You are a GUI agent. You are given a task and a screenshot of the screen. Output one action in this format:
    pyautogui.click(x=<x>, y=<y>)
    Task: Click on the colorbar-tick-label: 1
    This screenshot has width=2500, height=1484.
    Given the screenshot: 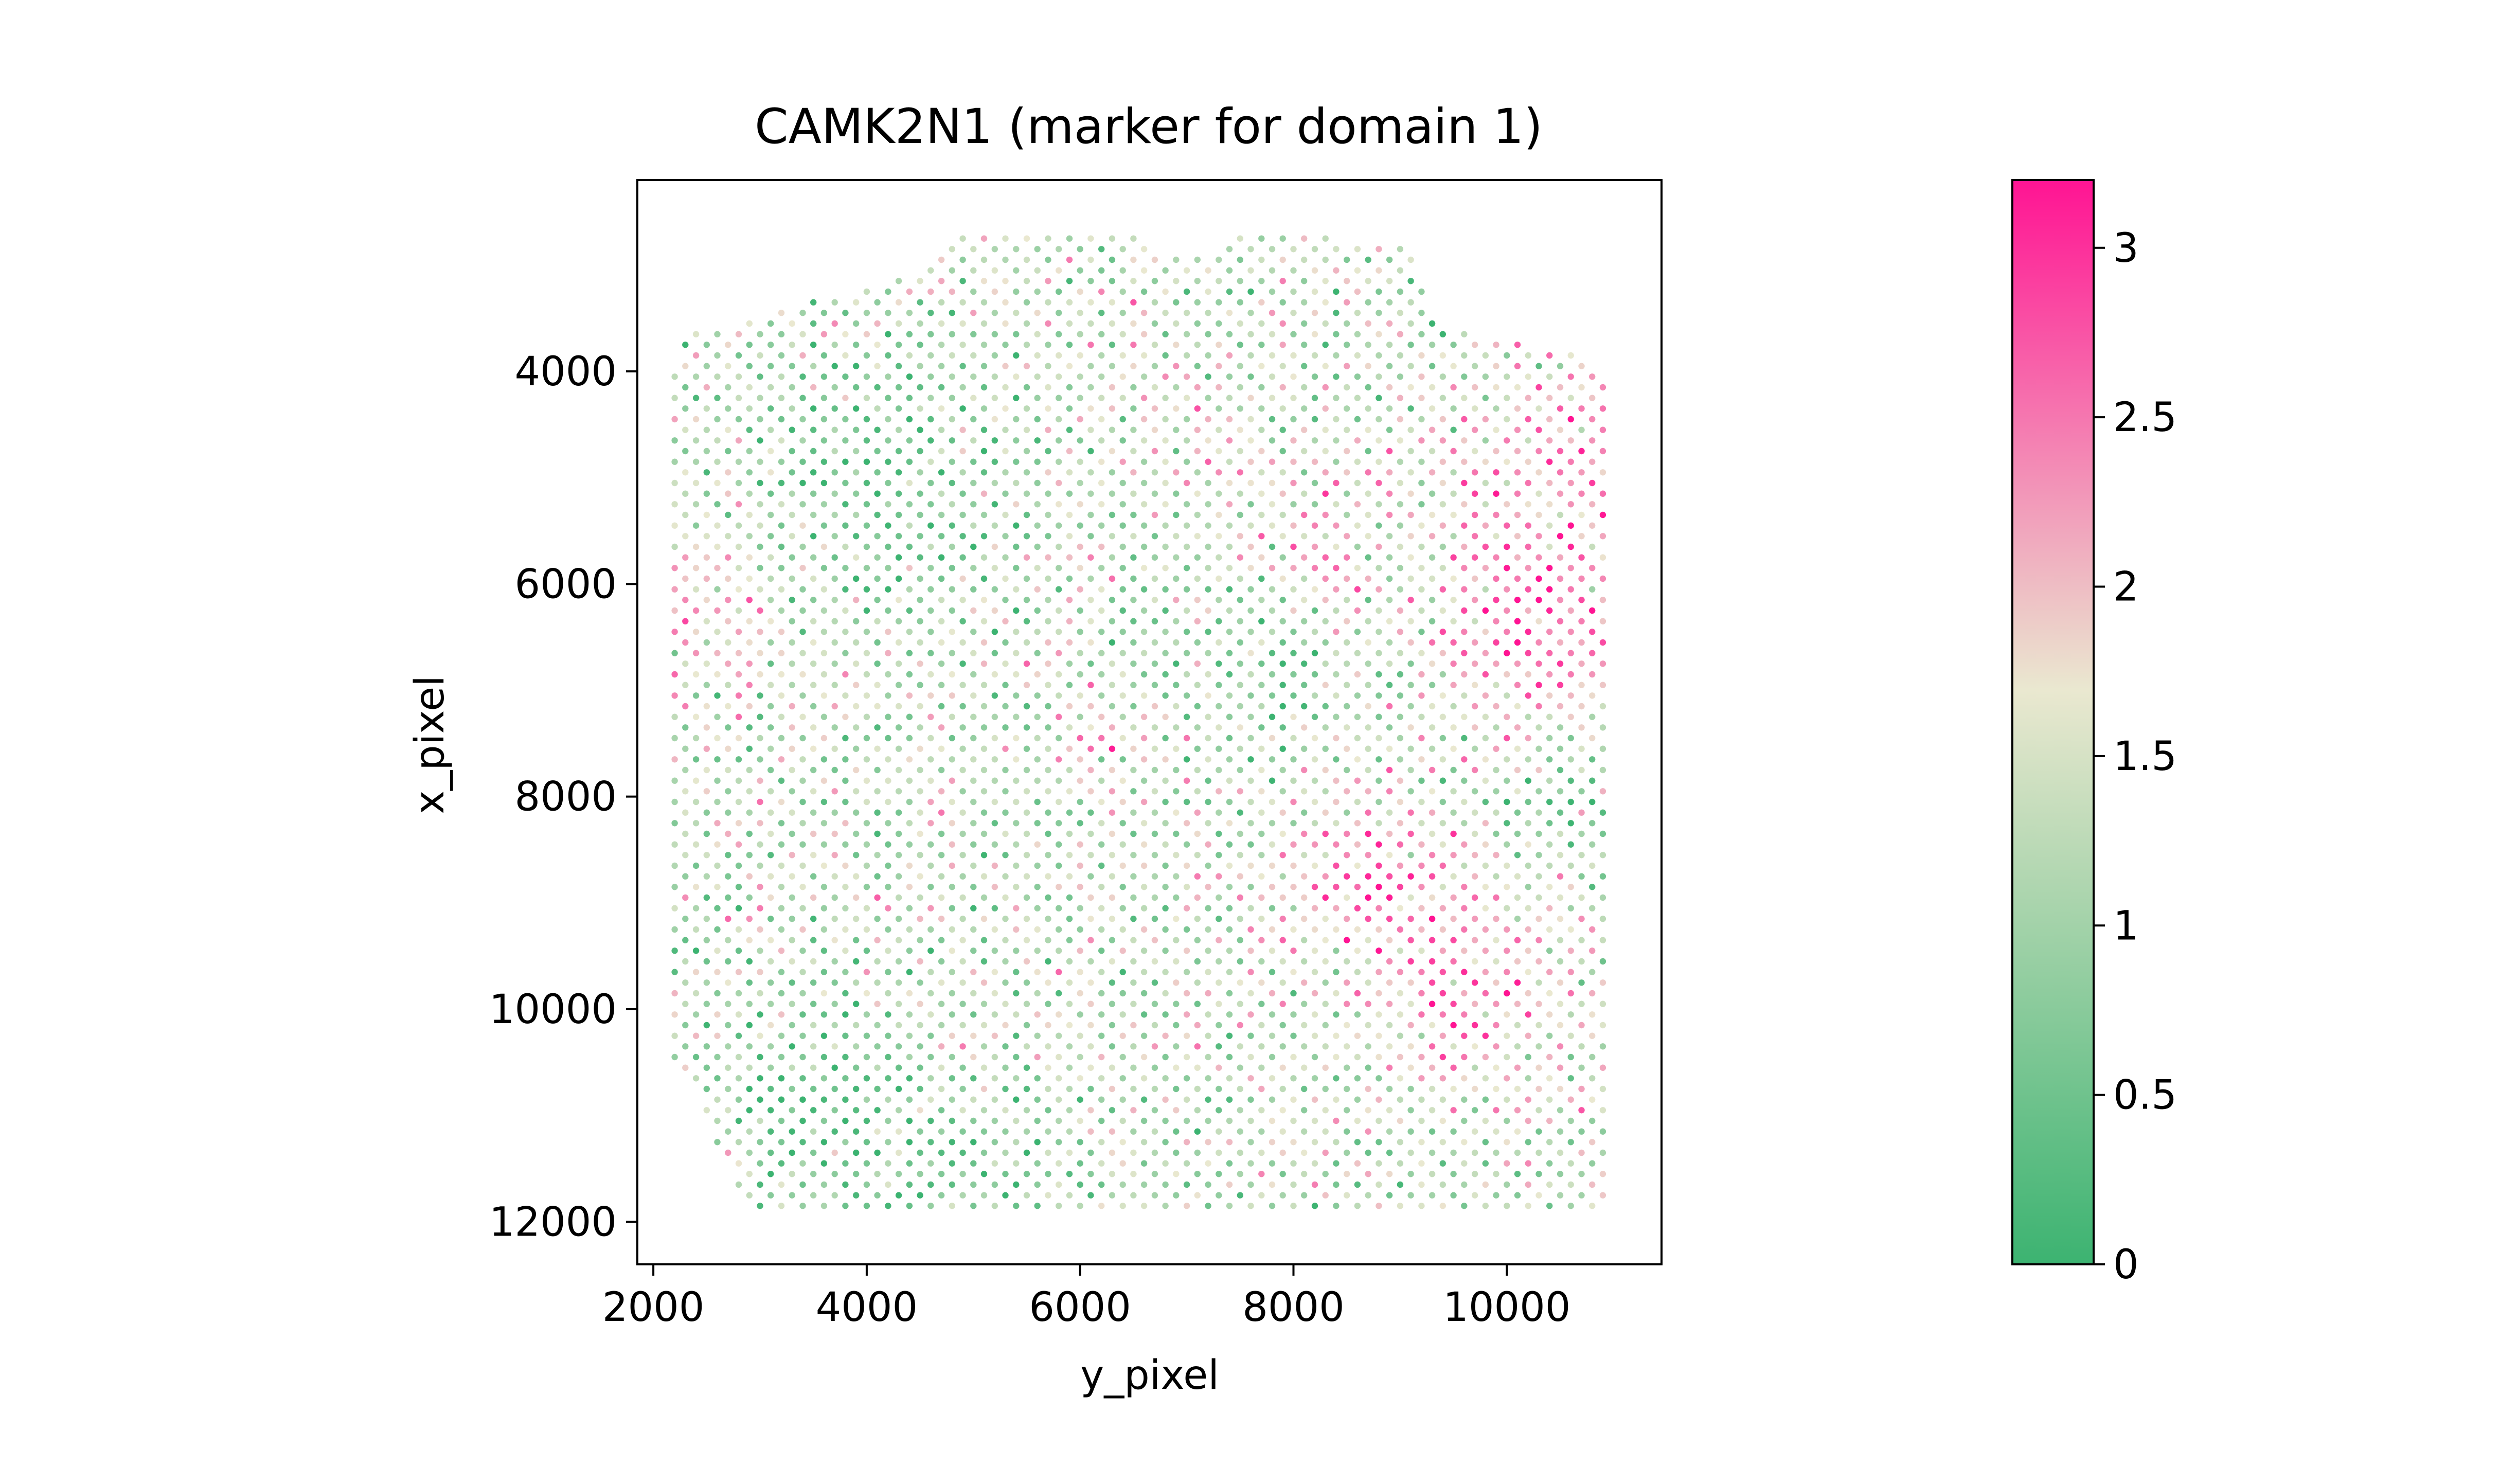 What is the action you would take?
    pyautogui.click(x=2126, y=926)
    